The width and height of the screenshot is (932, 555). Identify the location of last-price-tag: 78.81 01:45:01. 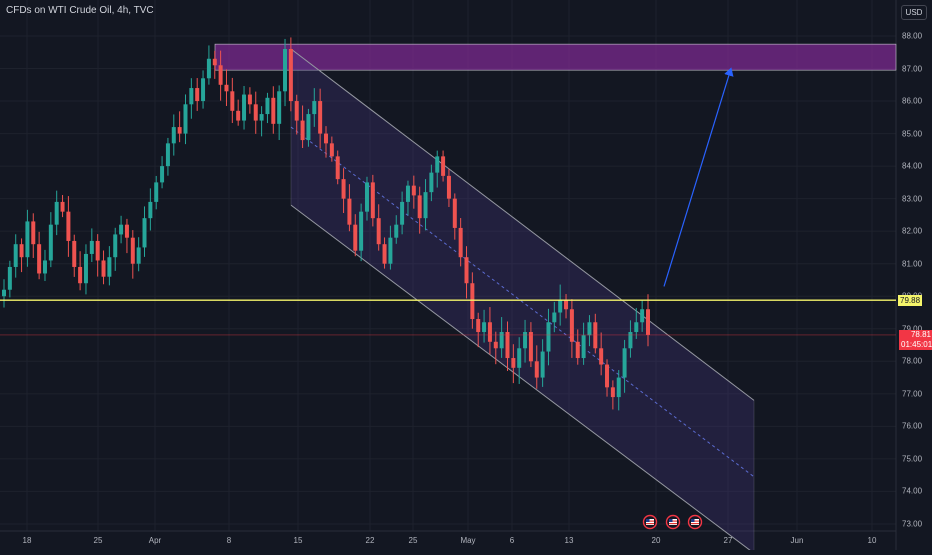
(915, 340).